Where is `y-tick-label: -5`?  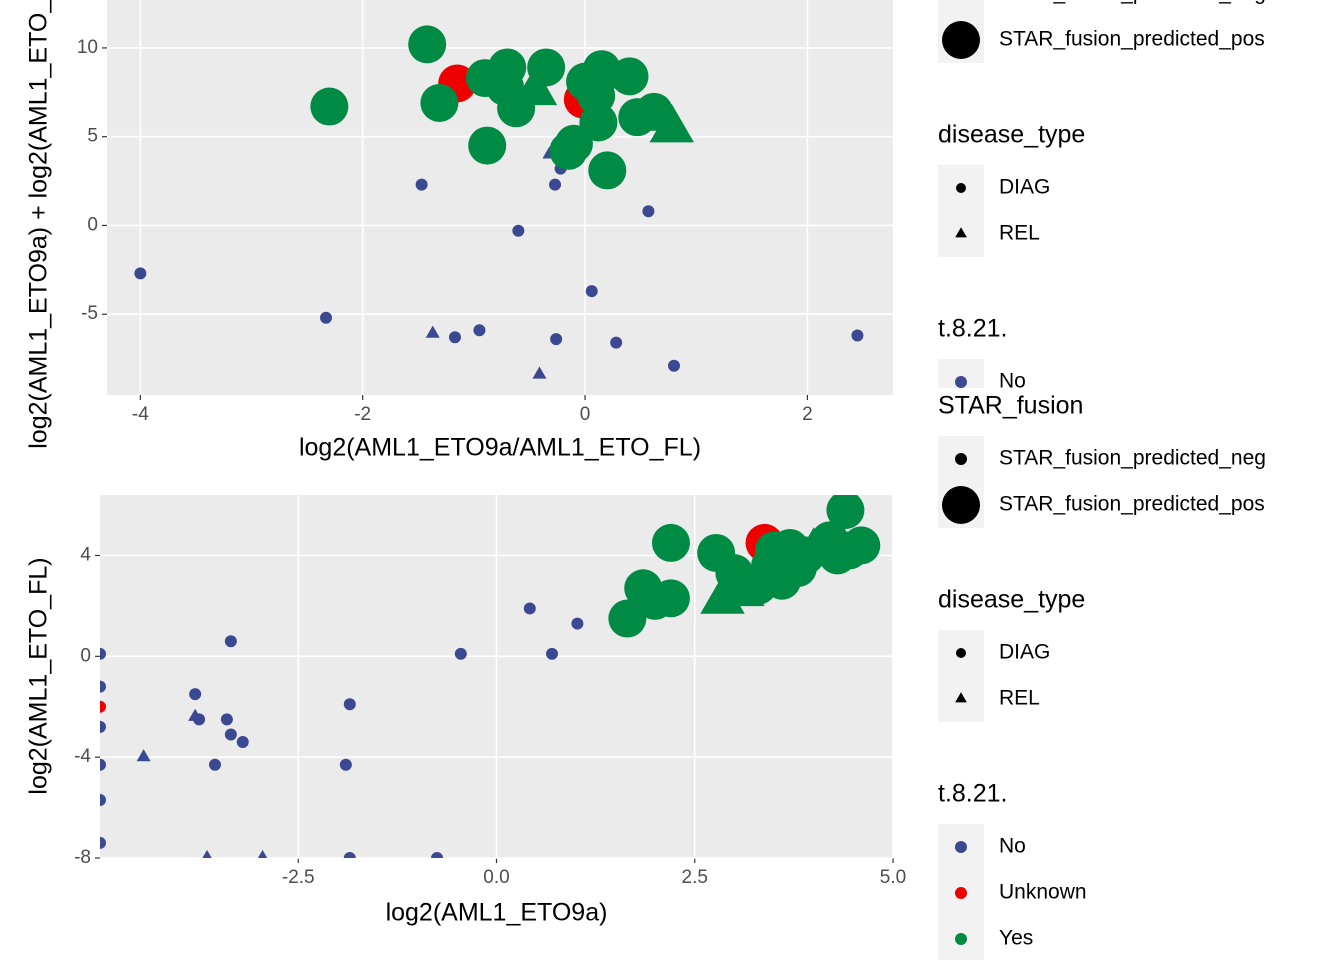
y-tick-label: -5 is located at coordinates (89, 313).